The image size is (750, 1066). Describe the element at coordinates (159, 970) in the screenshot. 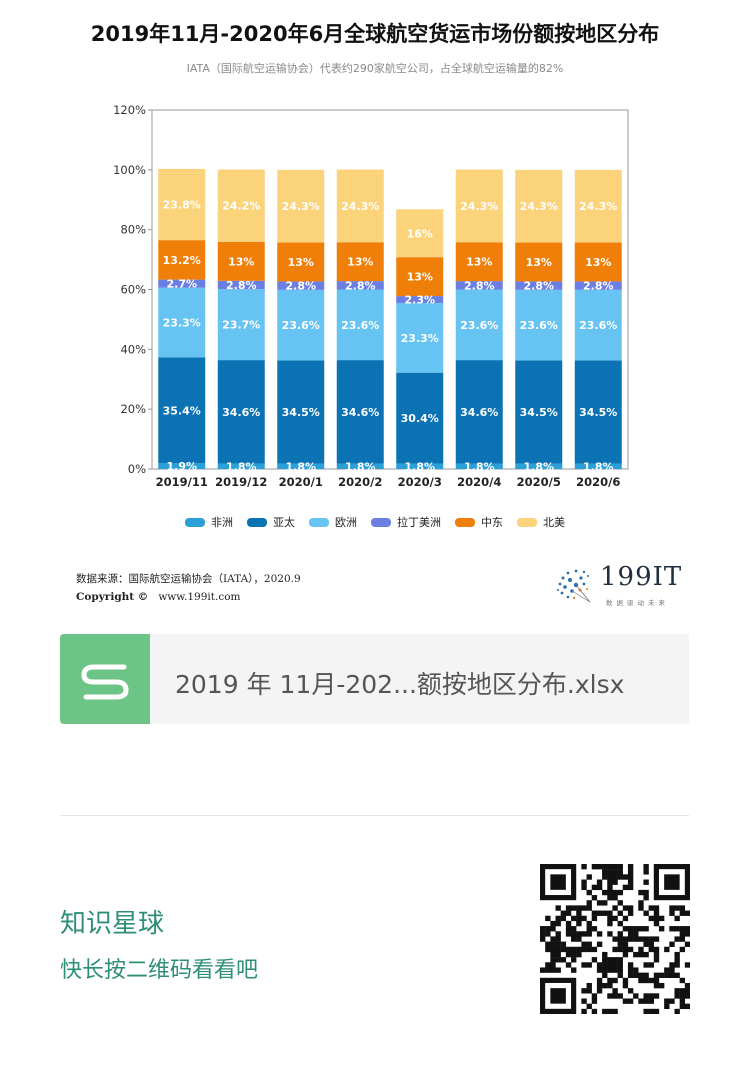

I see `planet-subtitle: 快长按二维码看看吧` at that location.